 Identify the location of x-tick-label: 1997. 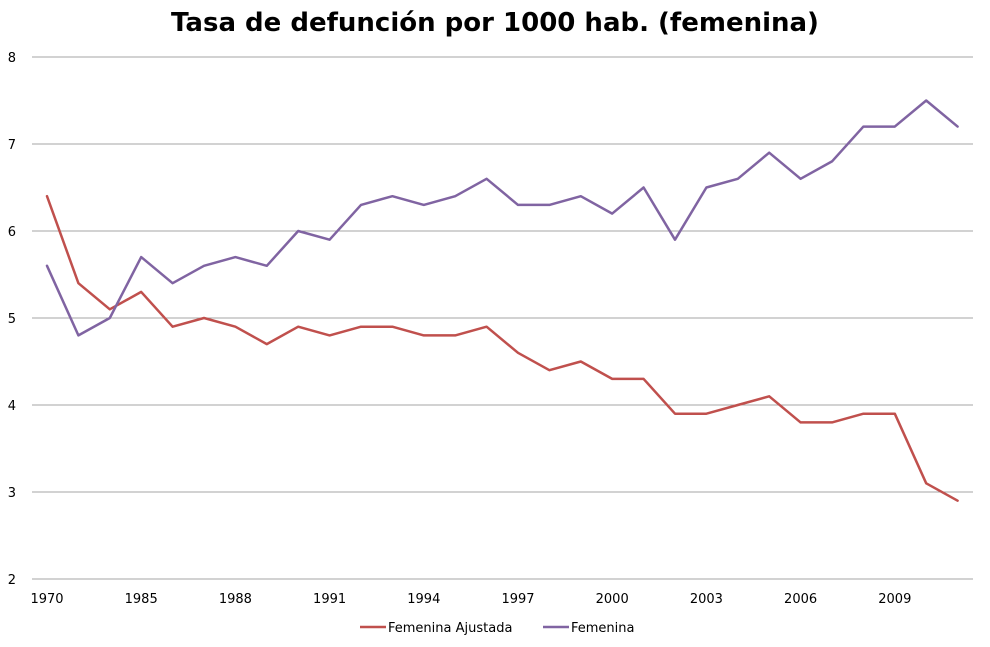
(517, 599).